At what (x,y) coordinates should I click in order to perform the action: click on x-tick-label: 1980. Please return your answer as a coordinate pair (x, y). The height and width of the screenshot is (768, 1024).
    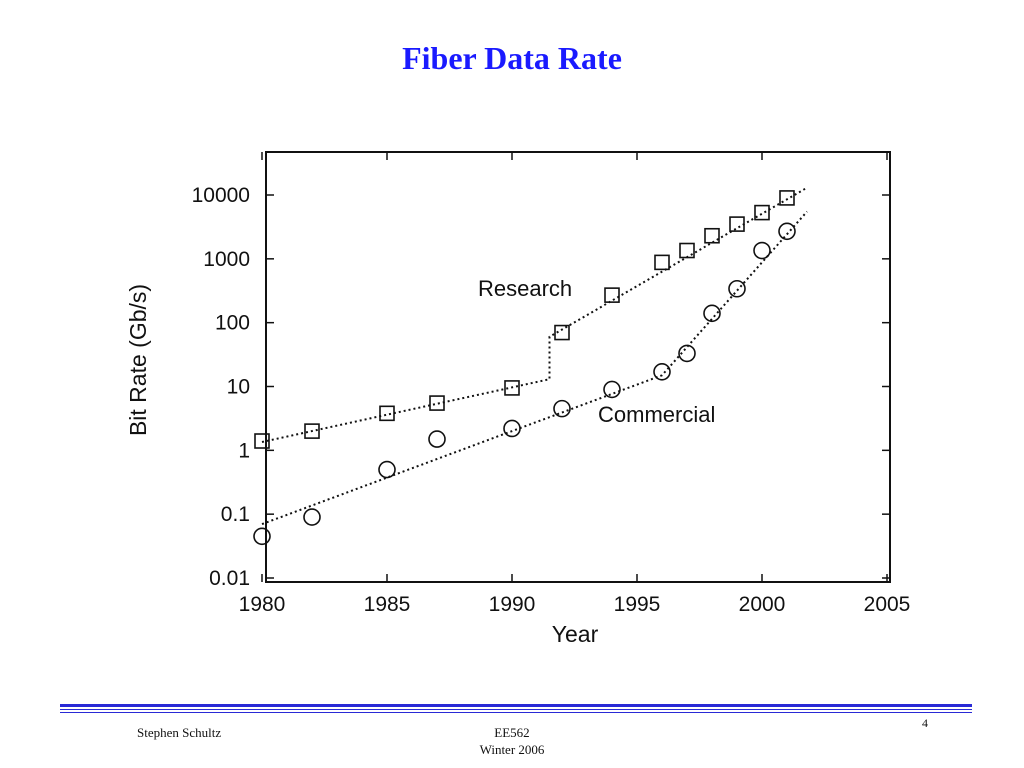
    Looking at the image, I should click on (262, 604).